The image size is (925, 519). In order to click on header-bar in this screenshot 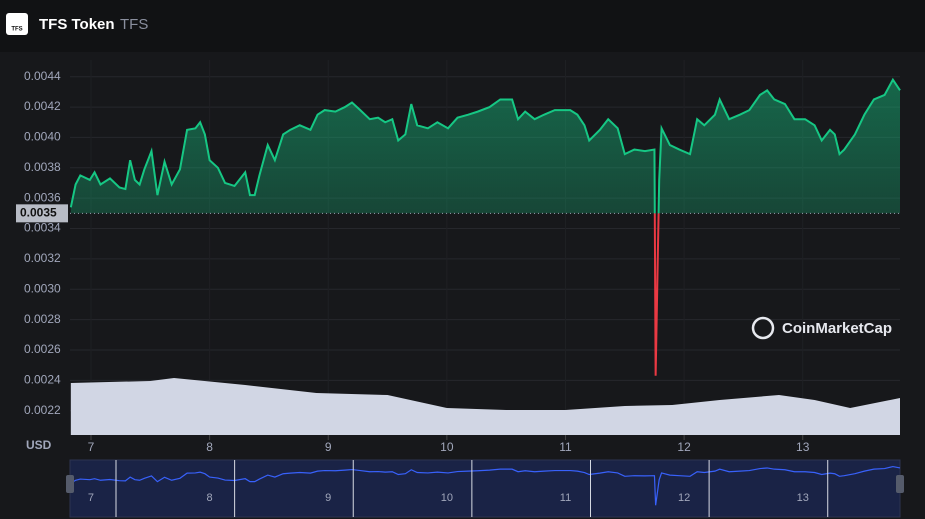, I will do `click(462, 26)`.